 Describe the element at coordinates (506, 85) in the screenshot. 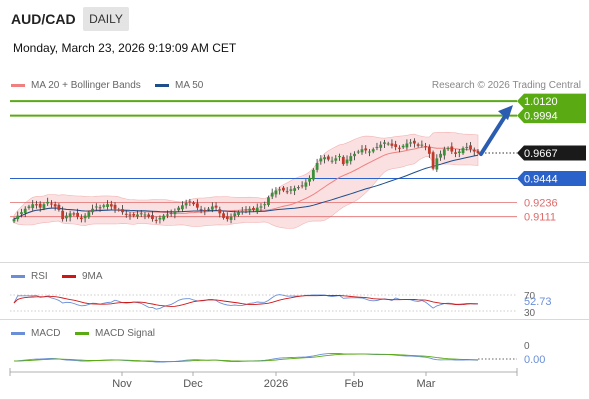

I see `credit-text: Research © 2026 Trading Central` at that location.